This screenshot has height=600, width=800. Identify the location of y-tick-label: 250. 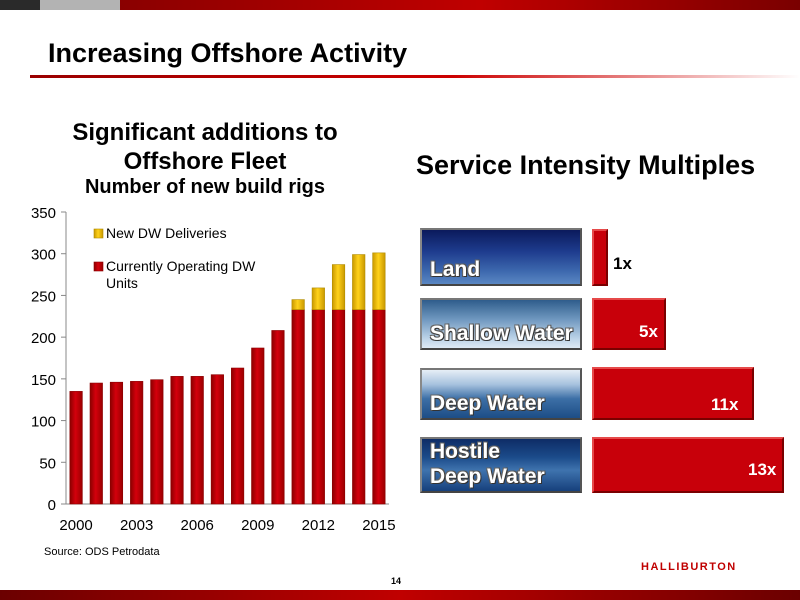
(43, 296).